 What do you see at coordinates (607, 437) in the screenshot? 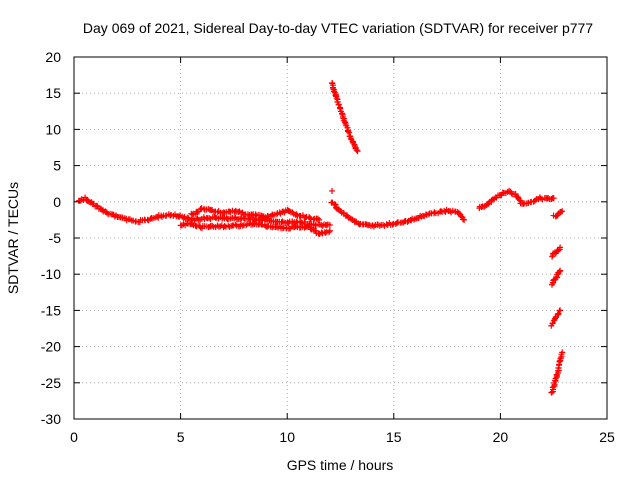
I see `x-tick-label: 25` at bounding box center [607, 437].